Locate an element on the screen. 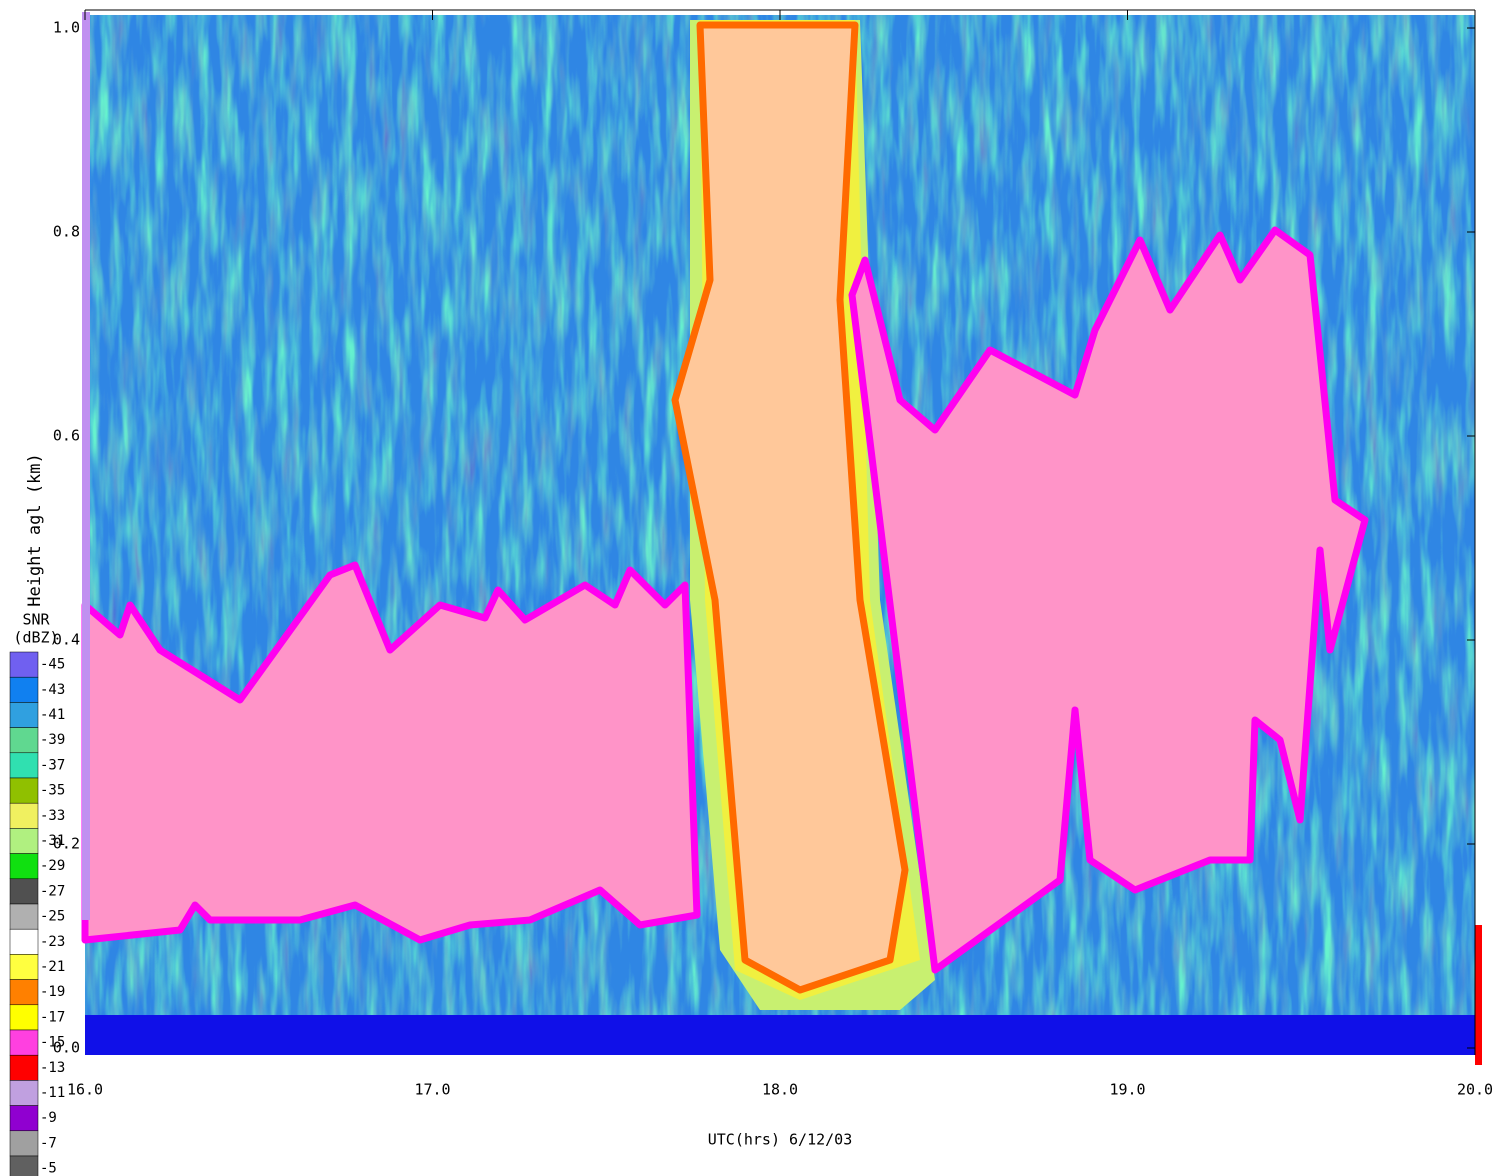 This screenshot has height=1176, width=1494. colorbar-label: -9 is located at coordinates (48, 1118).